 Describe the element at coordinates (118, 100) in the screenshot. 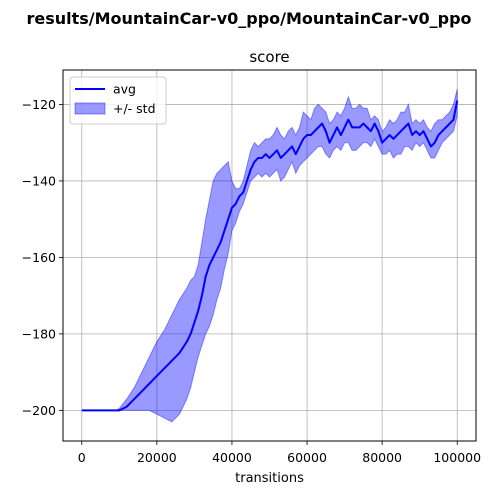

I see `legend: avg +/- std` at that location.